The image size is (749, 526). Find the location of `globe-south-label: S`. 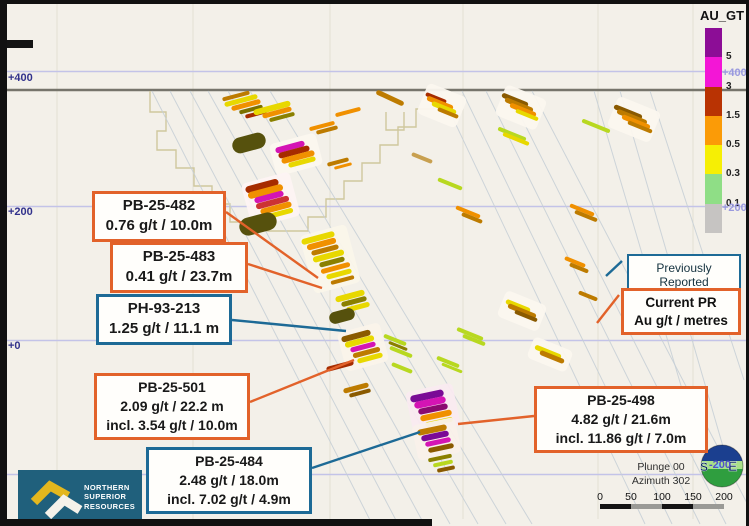

globe-south-label: S is located at coordinates (704, 467).